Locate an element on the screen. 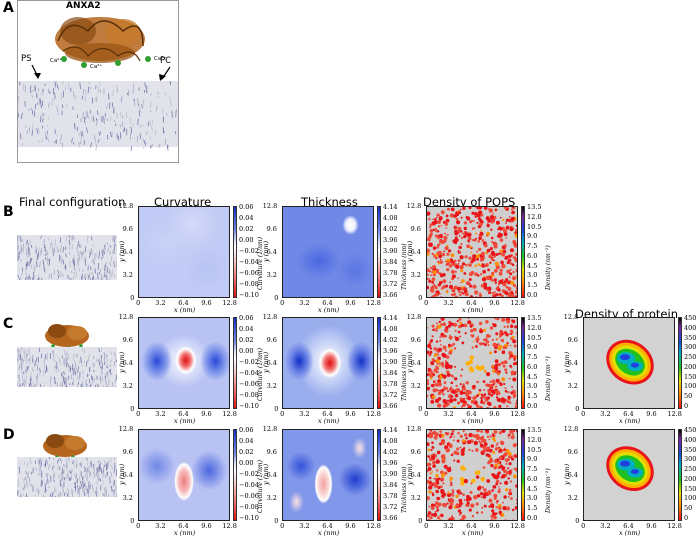 The image size is (697, 537). colorbar-tick-label: 0.06 is located at coordinates (246, 318).